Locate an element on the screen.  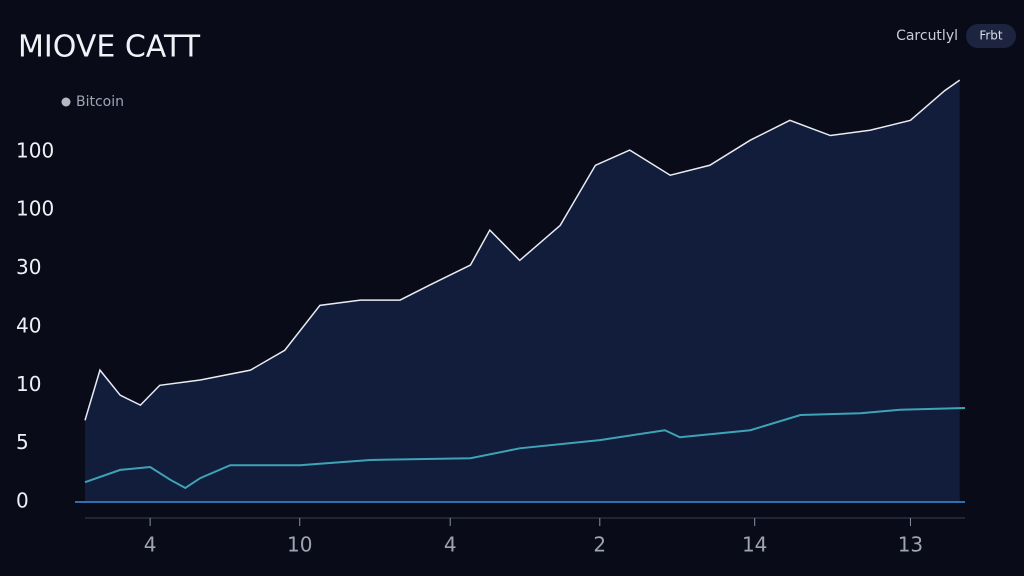
x-tick-label: 10 is located at coordinates (299, 545).